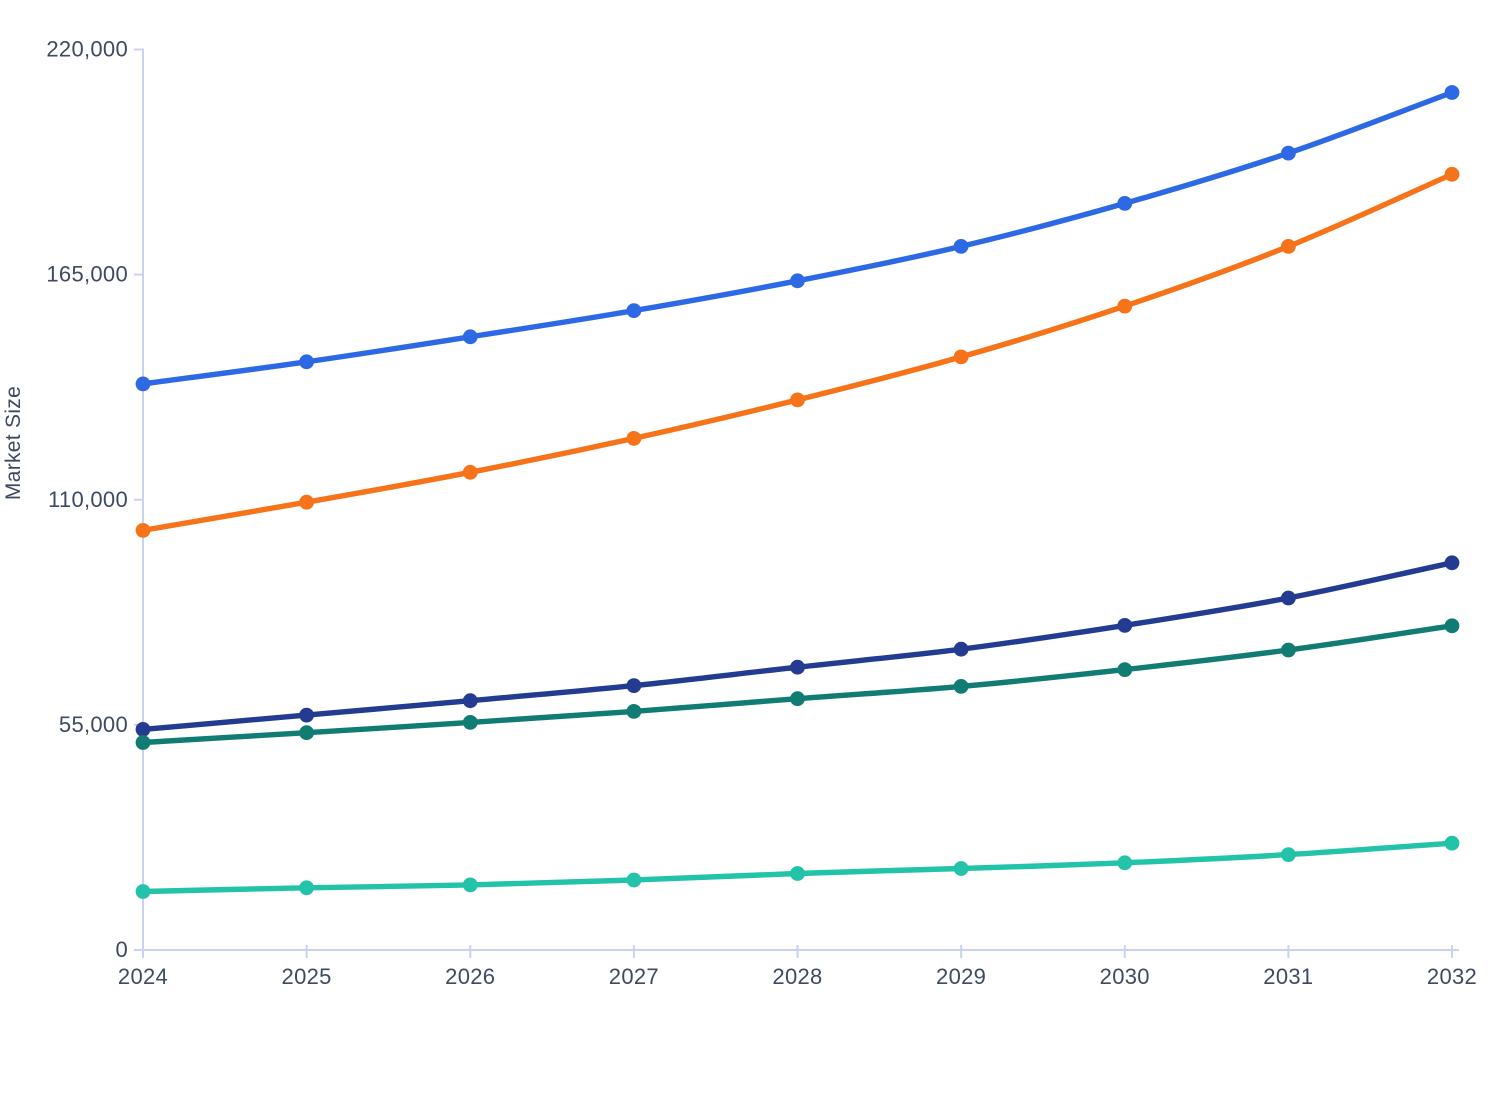  Describe the element at coordinates (1452, 976) in the screenshot. I see `x-tick-label: 2032` at that location.